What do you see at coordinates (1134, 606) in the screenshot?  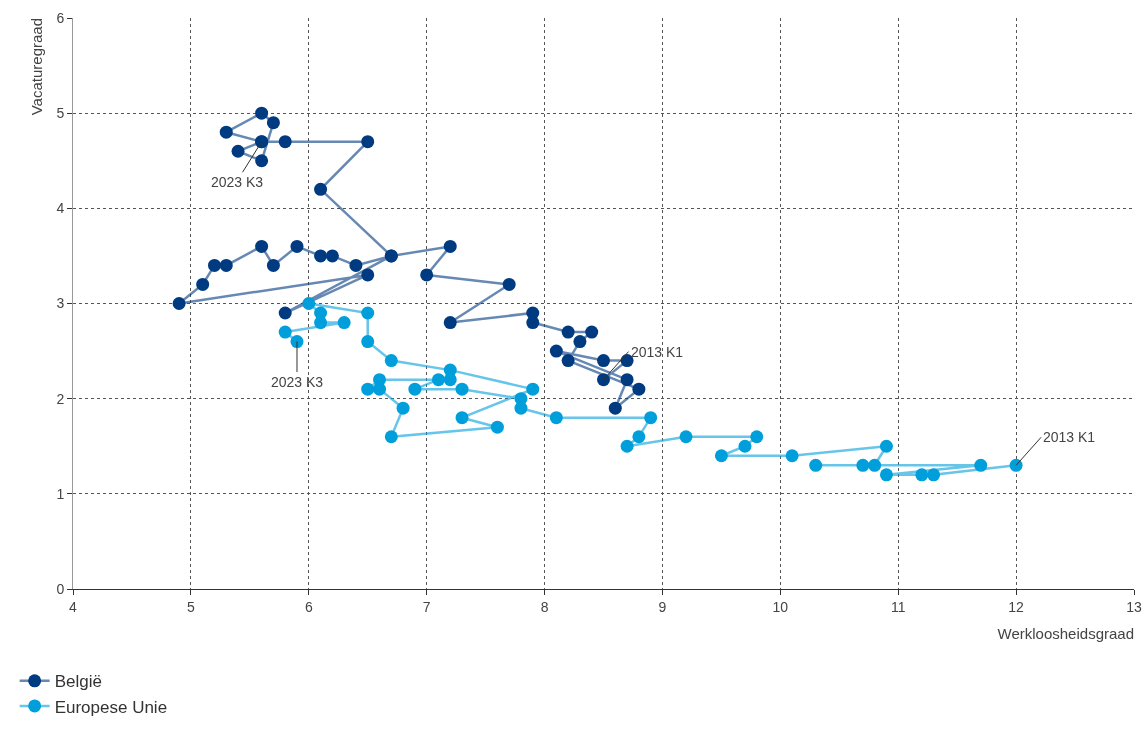 I see `x-tick-label: 13` at bounding box center [1134, 606].